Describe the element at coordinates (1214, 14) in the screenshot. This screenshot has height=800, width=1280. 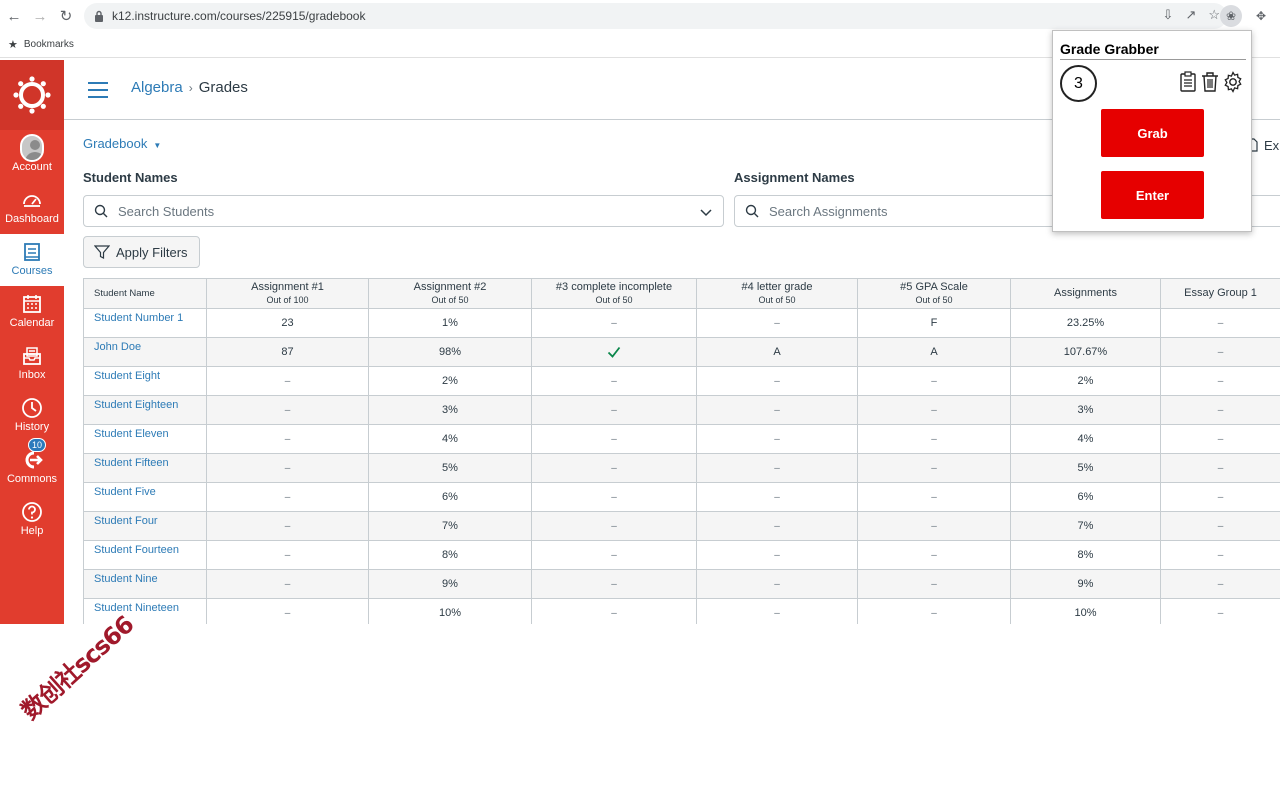
I see `bookmark-star-icon: ☆` at that location.